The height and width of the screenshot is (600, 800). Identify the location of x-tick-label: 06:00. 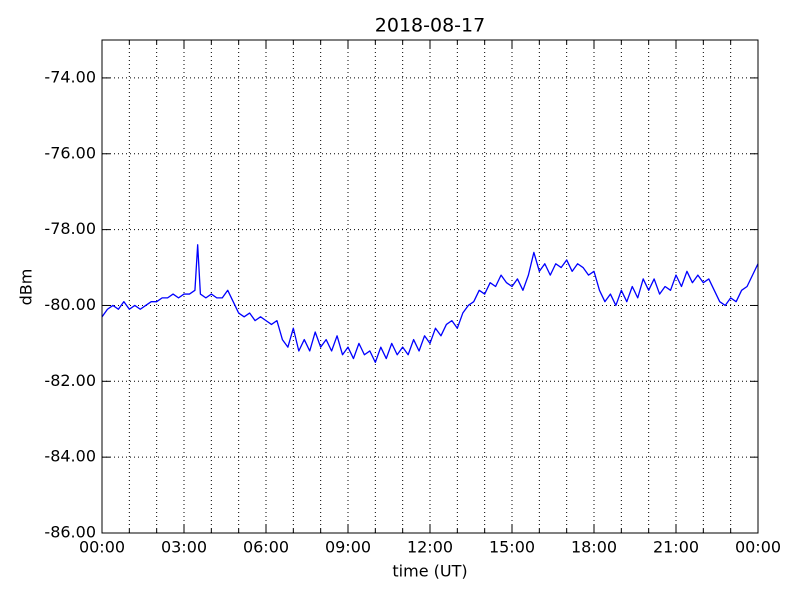
(266, 547).